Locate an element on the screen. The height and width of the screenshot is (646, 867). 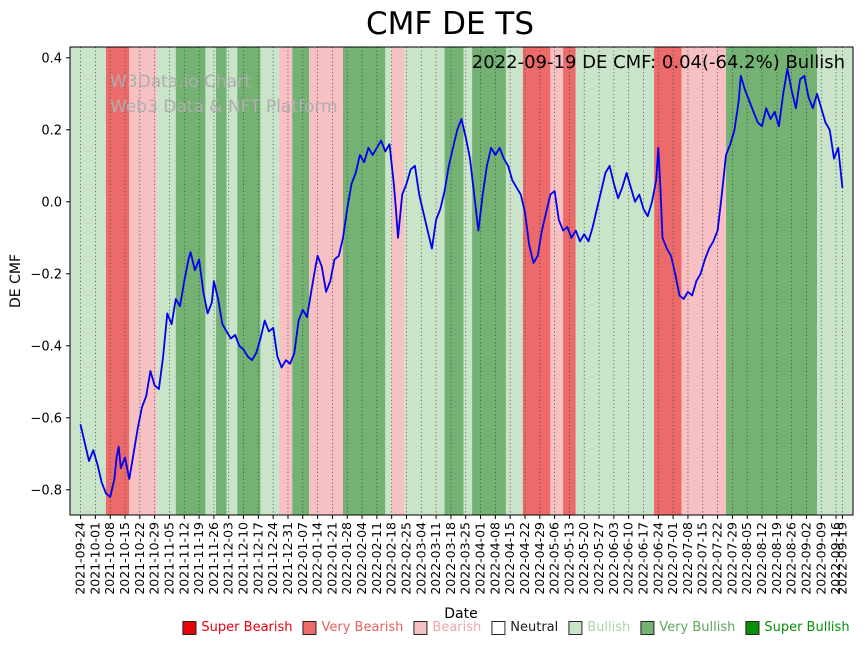
legend-label-very-bullish: Very Bullish is located at coordinates (697, 627).